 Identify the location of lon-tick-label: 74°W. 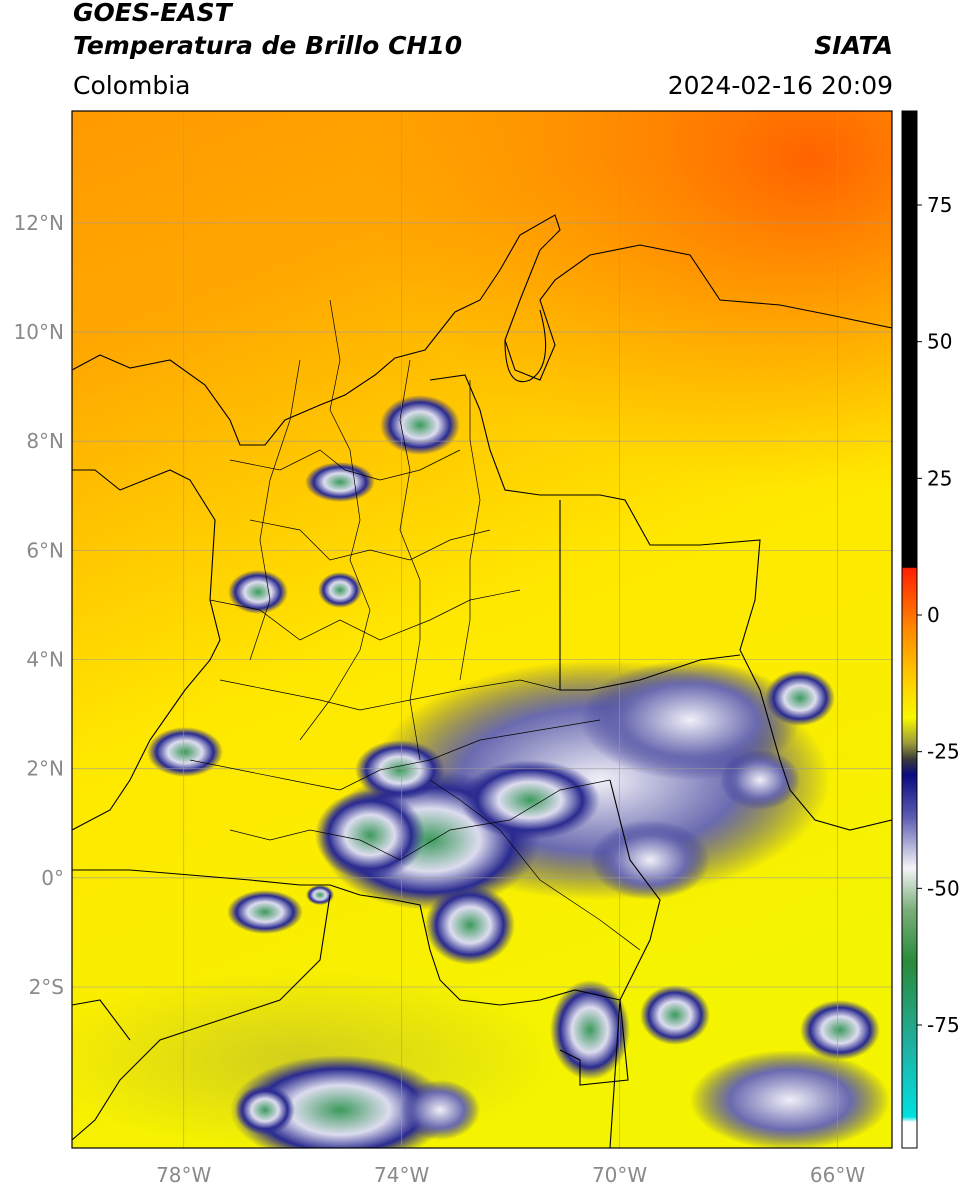
(401, 1175).